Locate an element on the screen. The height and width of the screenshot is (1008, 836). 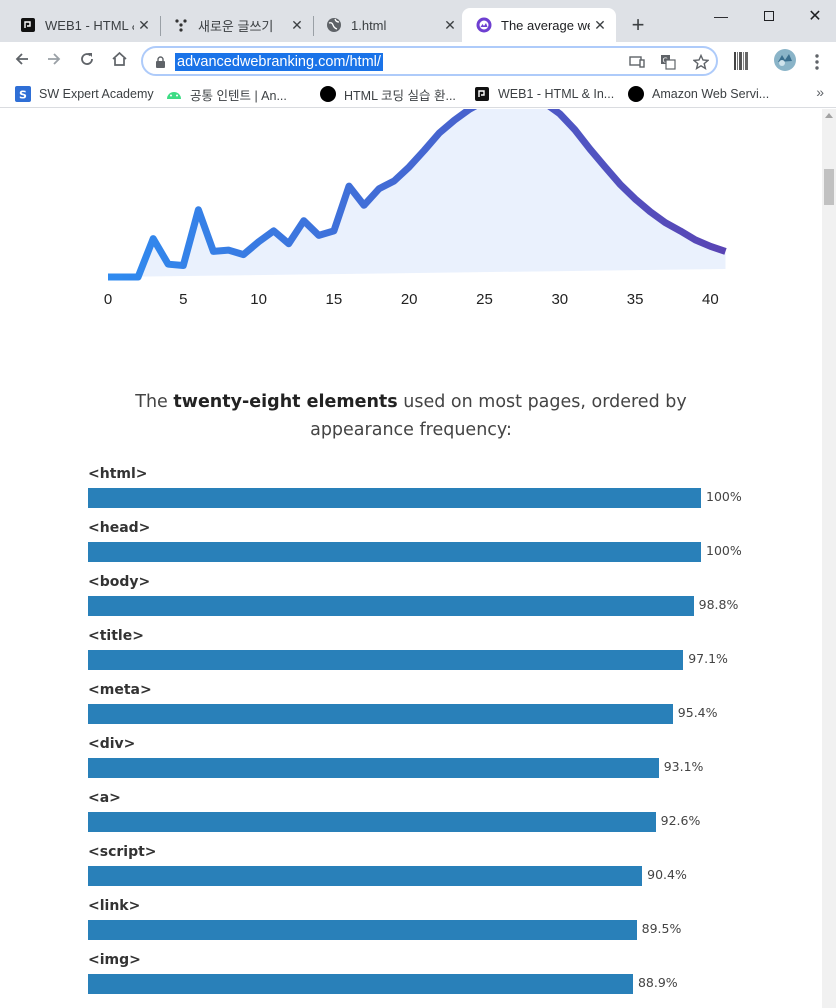
bar-value-label: 95.4% is located at coordinates (697, 712).